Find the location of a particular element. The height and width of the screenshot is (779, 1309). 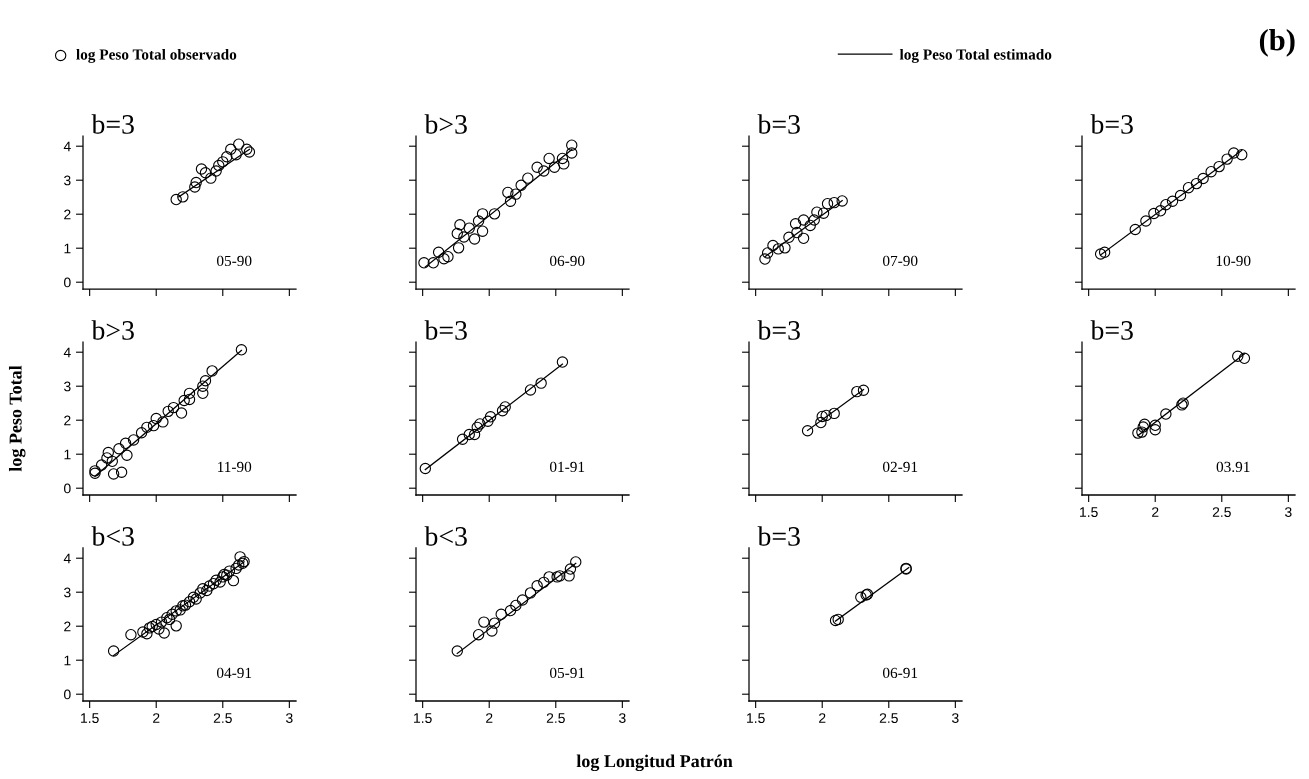

chart-title: (b) is located at coordinates (1277, 42).